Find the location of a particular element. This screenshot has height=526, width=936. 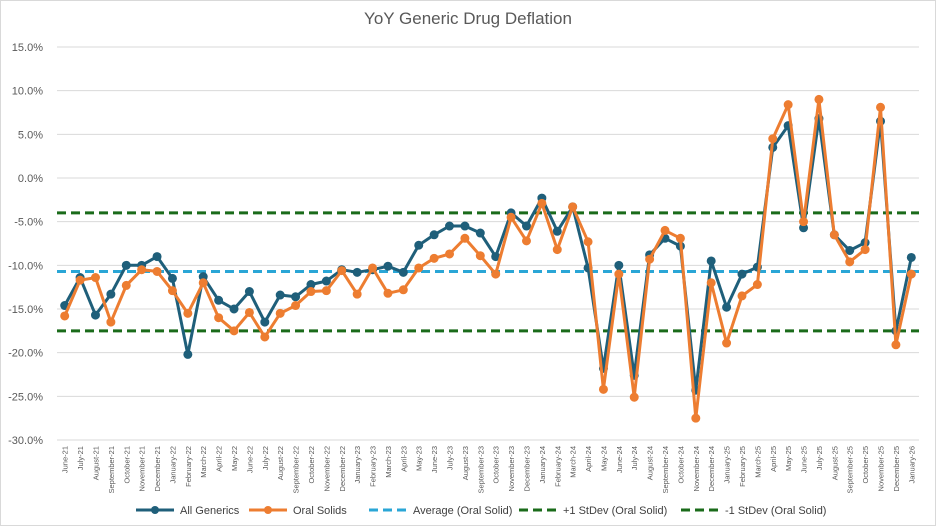

x-tick-label: January-26 is located at coordinates (911, 465).